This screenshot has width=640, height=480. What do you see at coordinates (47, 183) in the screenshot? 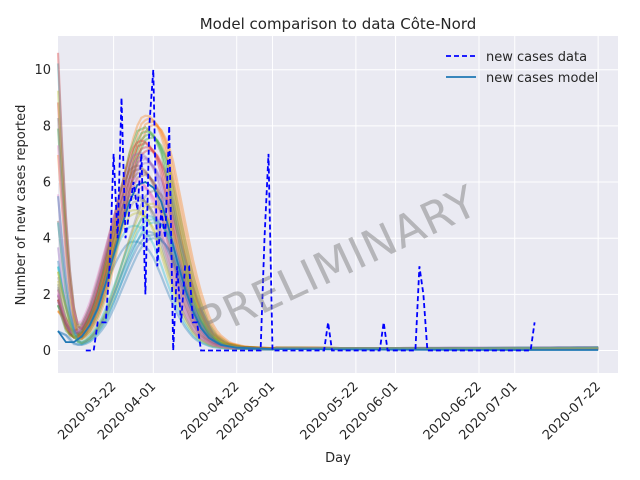
I see `y-tick-label: 6` at bounding box center [47, 183].